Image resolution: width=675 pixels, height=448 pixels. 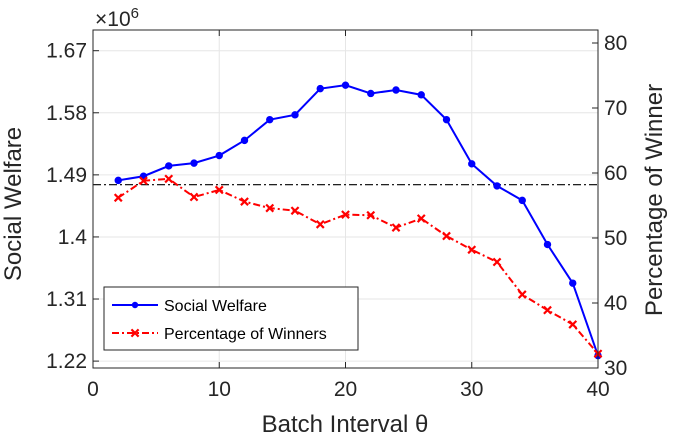 I want to click on right-y-tick-label: 30, so click(x=615, y=368).